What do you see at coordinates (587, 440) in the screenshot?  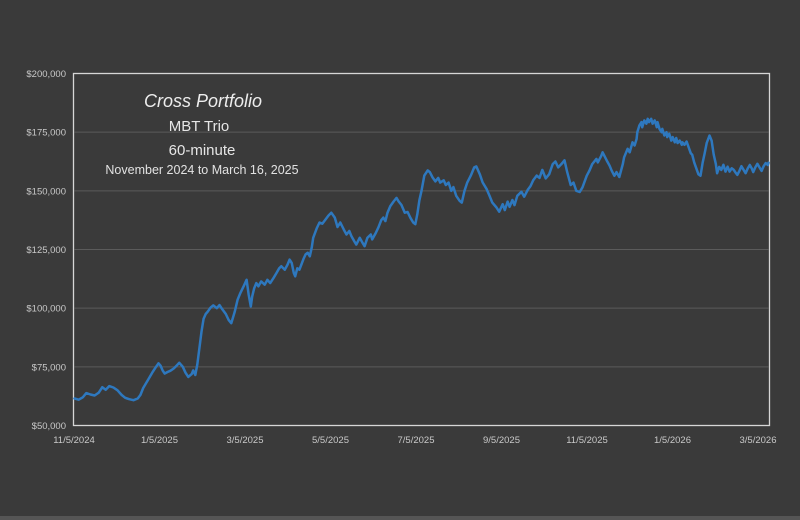 I see `x-tick-label: 11/5/2025` at bounding box center [587, 440].